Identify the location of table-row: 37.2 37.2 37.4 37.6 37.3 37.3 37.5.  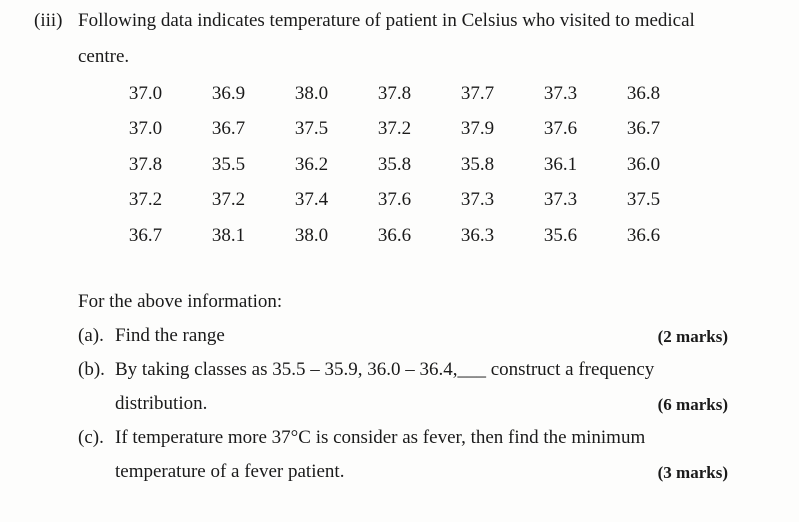
(394, 201).